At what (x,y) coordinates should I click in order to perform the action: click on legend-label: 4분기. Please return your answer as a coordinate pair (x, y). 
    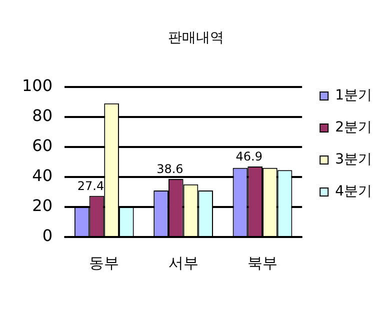
    Looking at the image, I should click on (353, 192).